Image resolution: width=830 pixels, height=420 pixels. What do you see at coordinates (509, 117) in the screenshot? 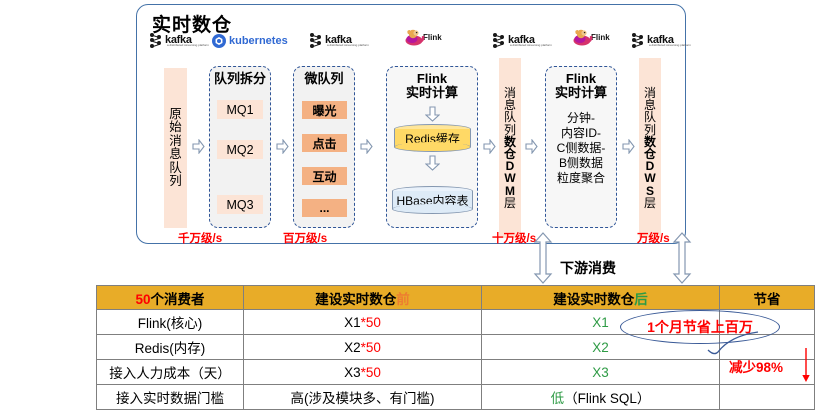
I see `dwm-char: 队` at bounding box center [509, 117].